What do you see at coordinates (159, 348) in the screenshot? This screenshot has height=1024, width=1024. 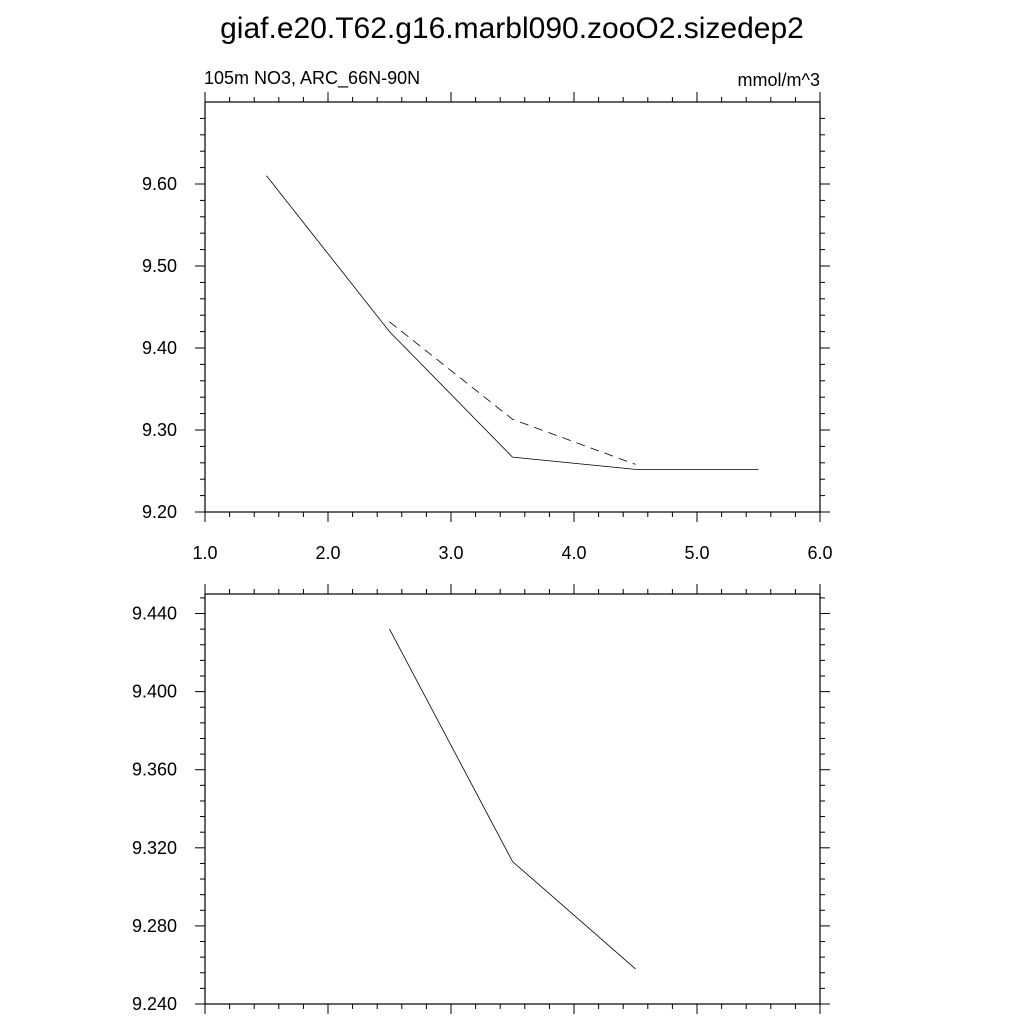 I see `y-tick-label: 9.40` at bounding box center [159, 348].